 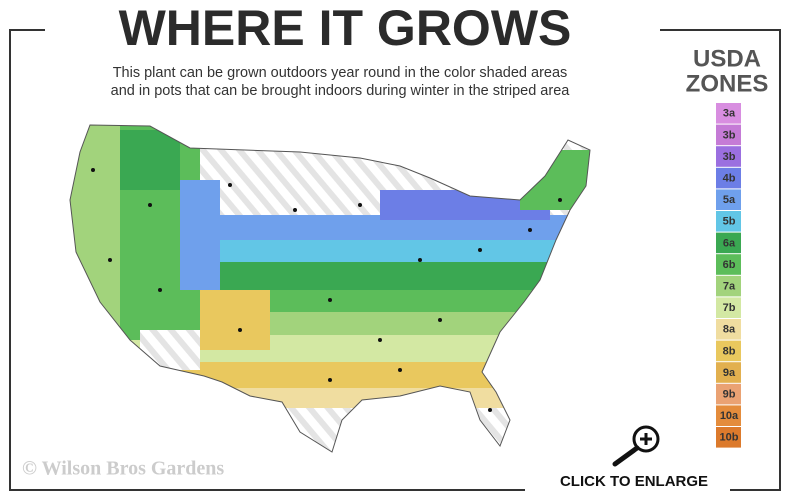 I want to click on legend-label: 3a, so click(x=729, y=114).